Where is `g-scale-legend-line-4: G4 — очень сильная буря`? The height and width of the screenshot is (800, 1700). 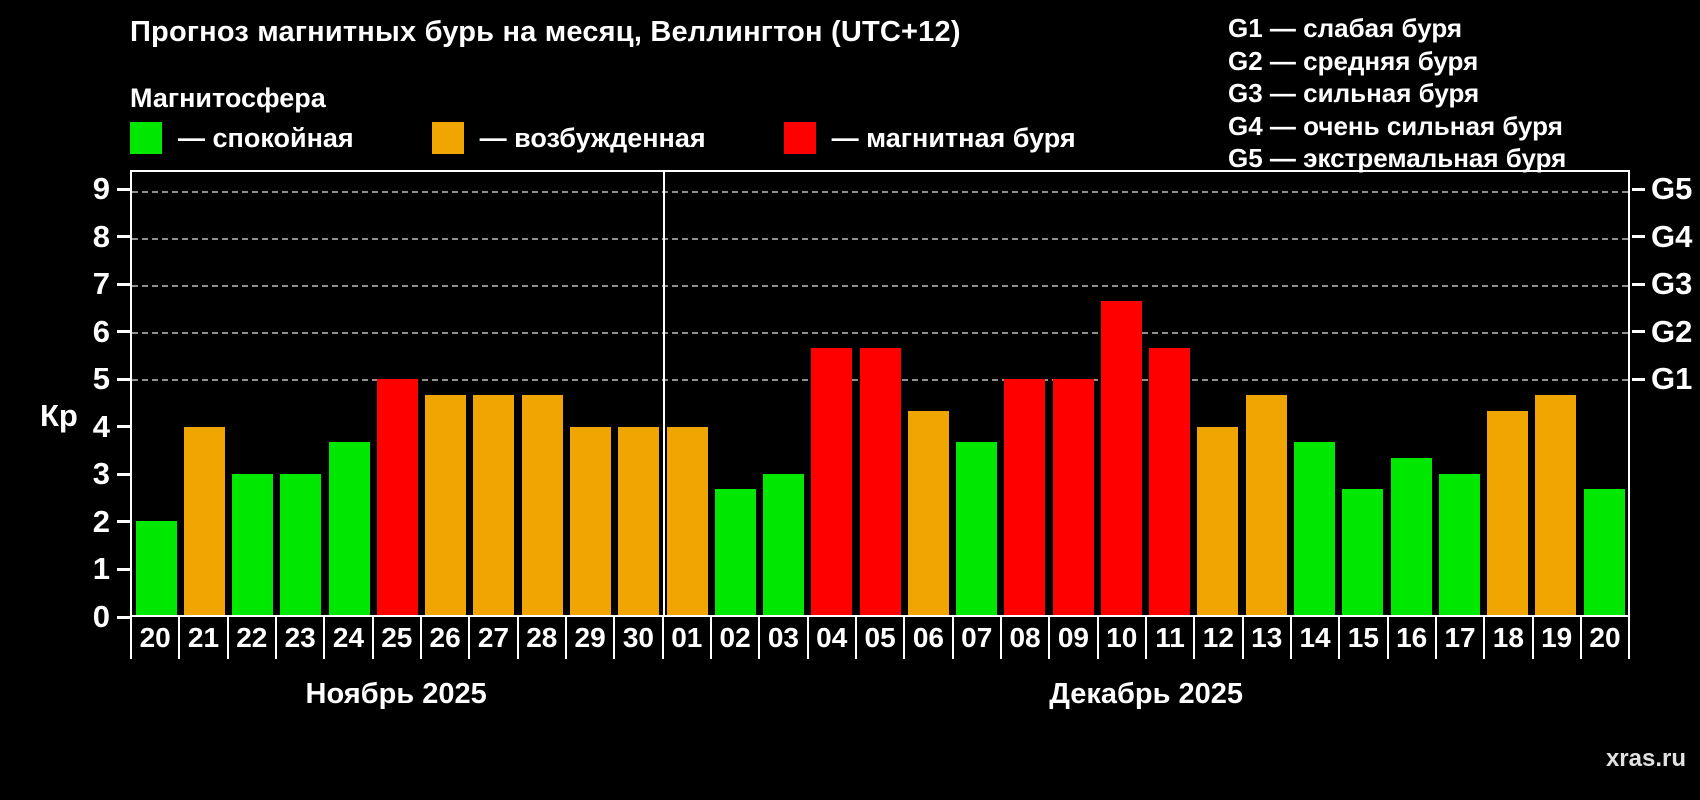
g-scale-legend-line-4: G4 — очень сильная буря is located at coordinates (1395, 125).